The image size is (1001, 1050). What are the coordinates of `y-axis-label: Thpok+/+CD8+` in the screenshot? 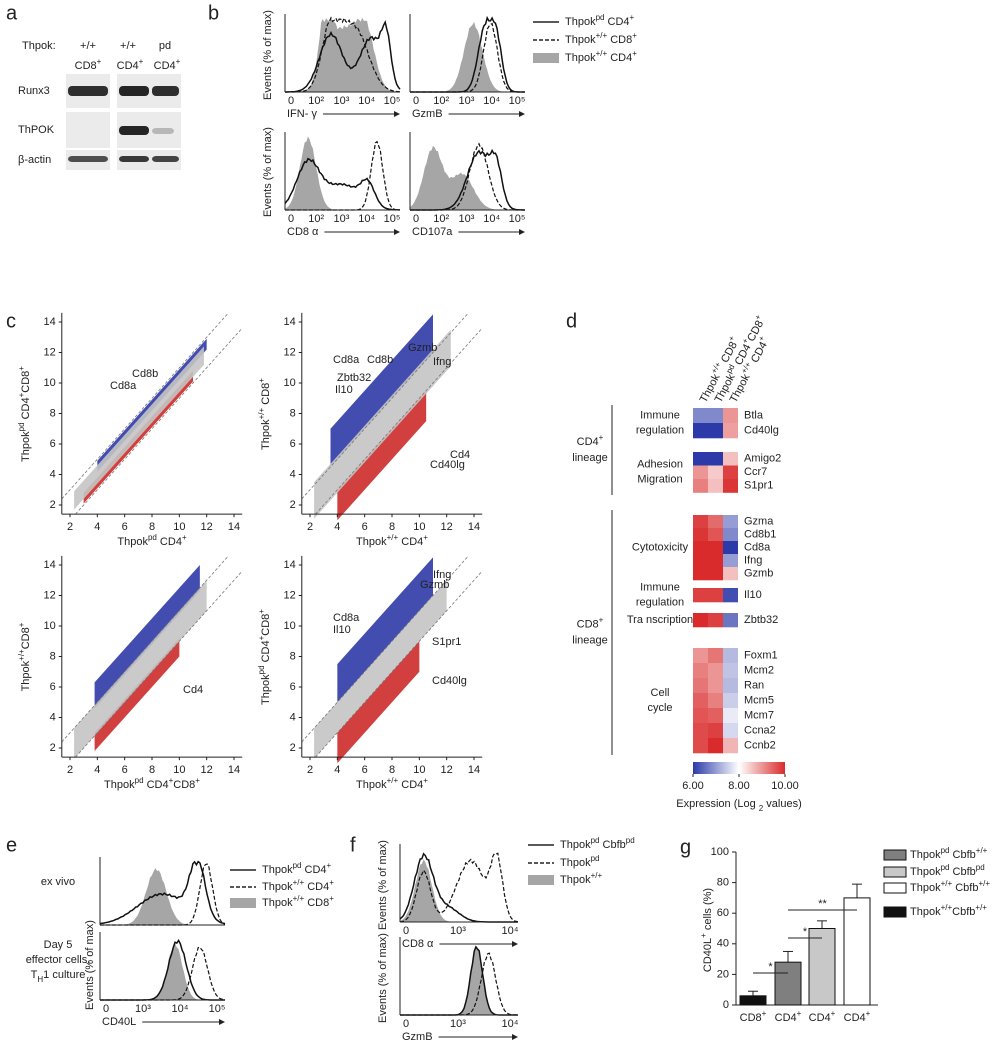 It's located at (24, 656).